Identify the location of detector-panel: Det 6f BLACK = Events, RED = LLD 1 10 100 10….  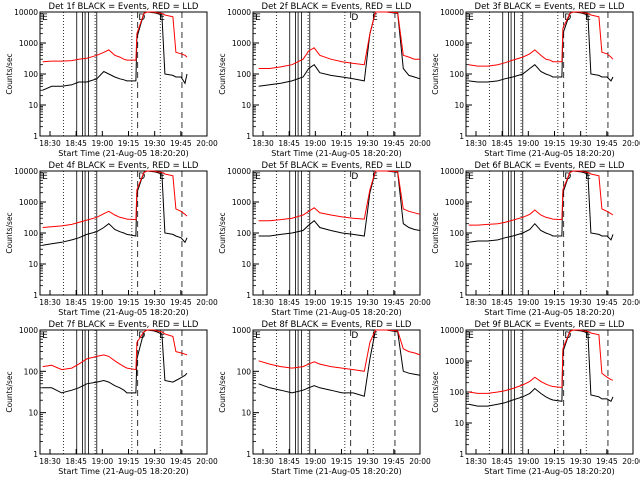
(535, 239).